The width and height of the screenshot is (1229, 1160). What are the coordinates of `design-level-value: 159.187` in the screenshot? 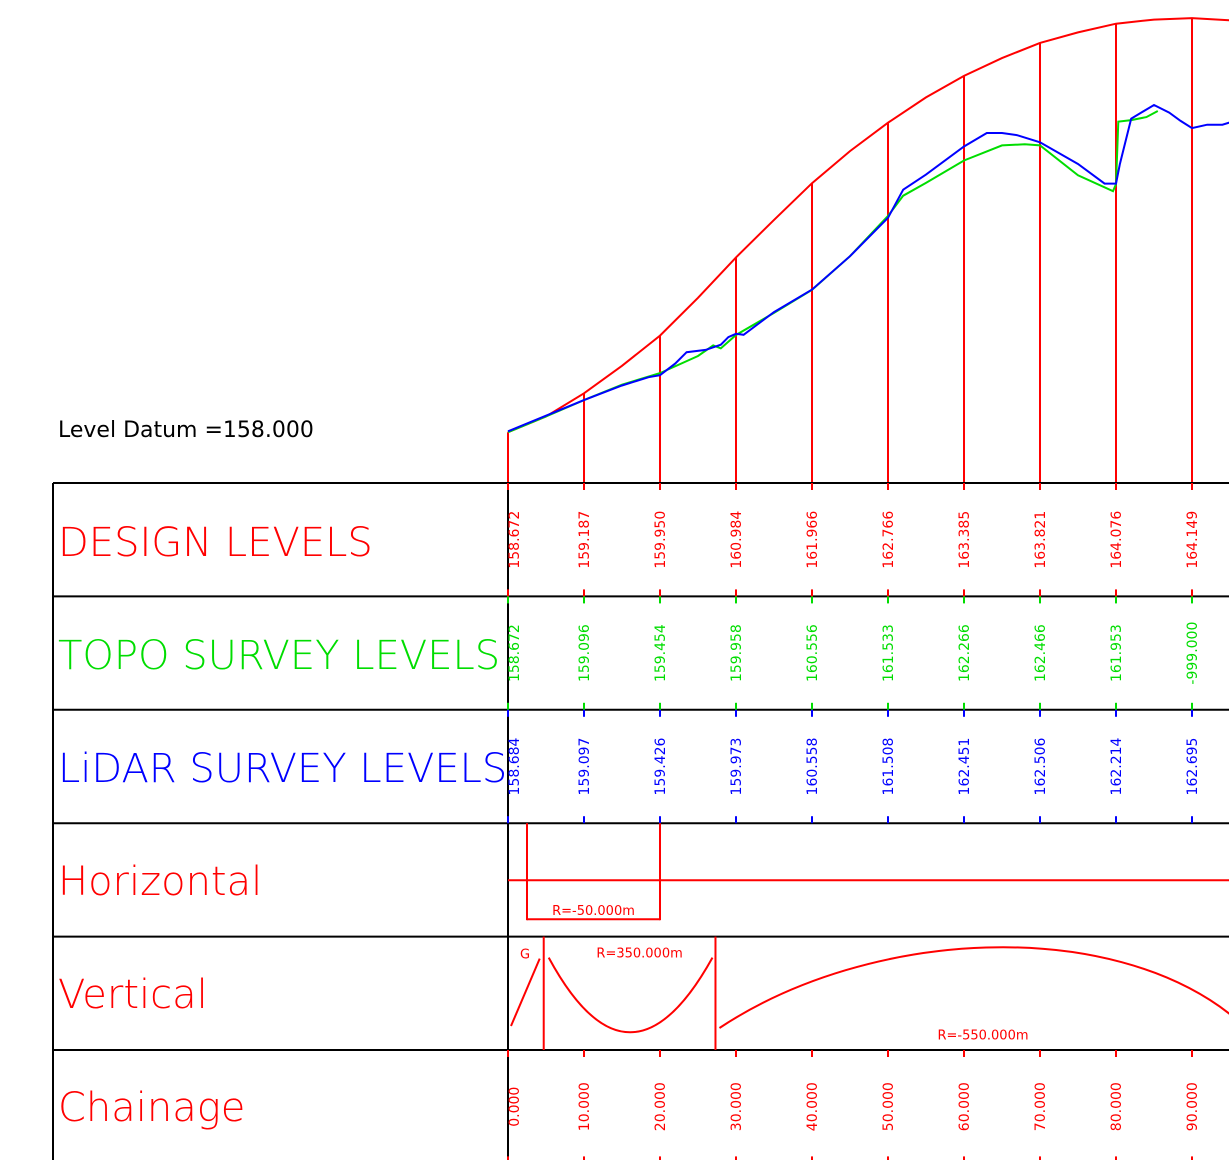 It's located at (585, 540).